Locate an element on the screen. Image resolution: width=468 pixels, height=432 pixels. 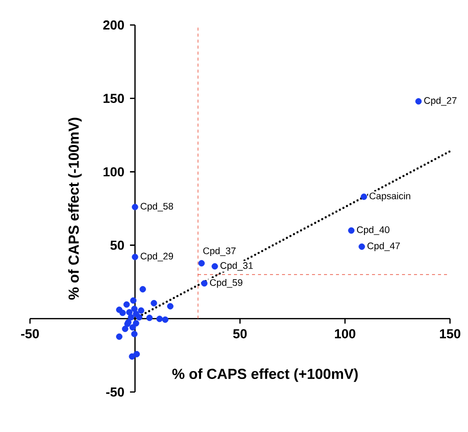
y-axis-title: % of CAPS effect (-100mV) is located at coordinates (75, 209).